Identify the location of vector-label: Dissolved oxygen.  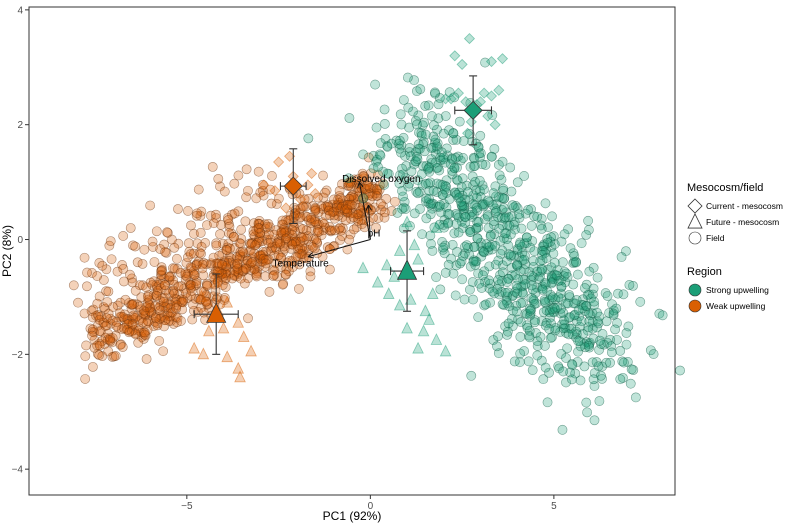
(381, 179).